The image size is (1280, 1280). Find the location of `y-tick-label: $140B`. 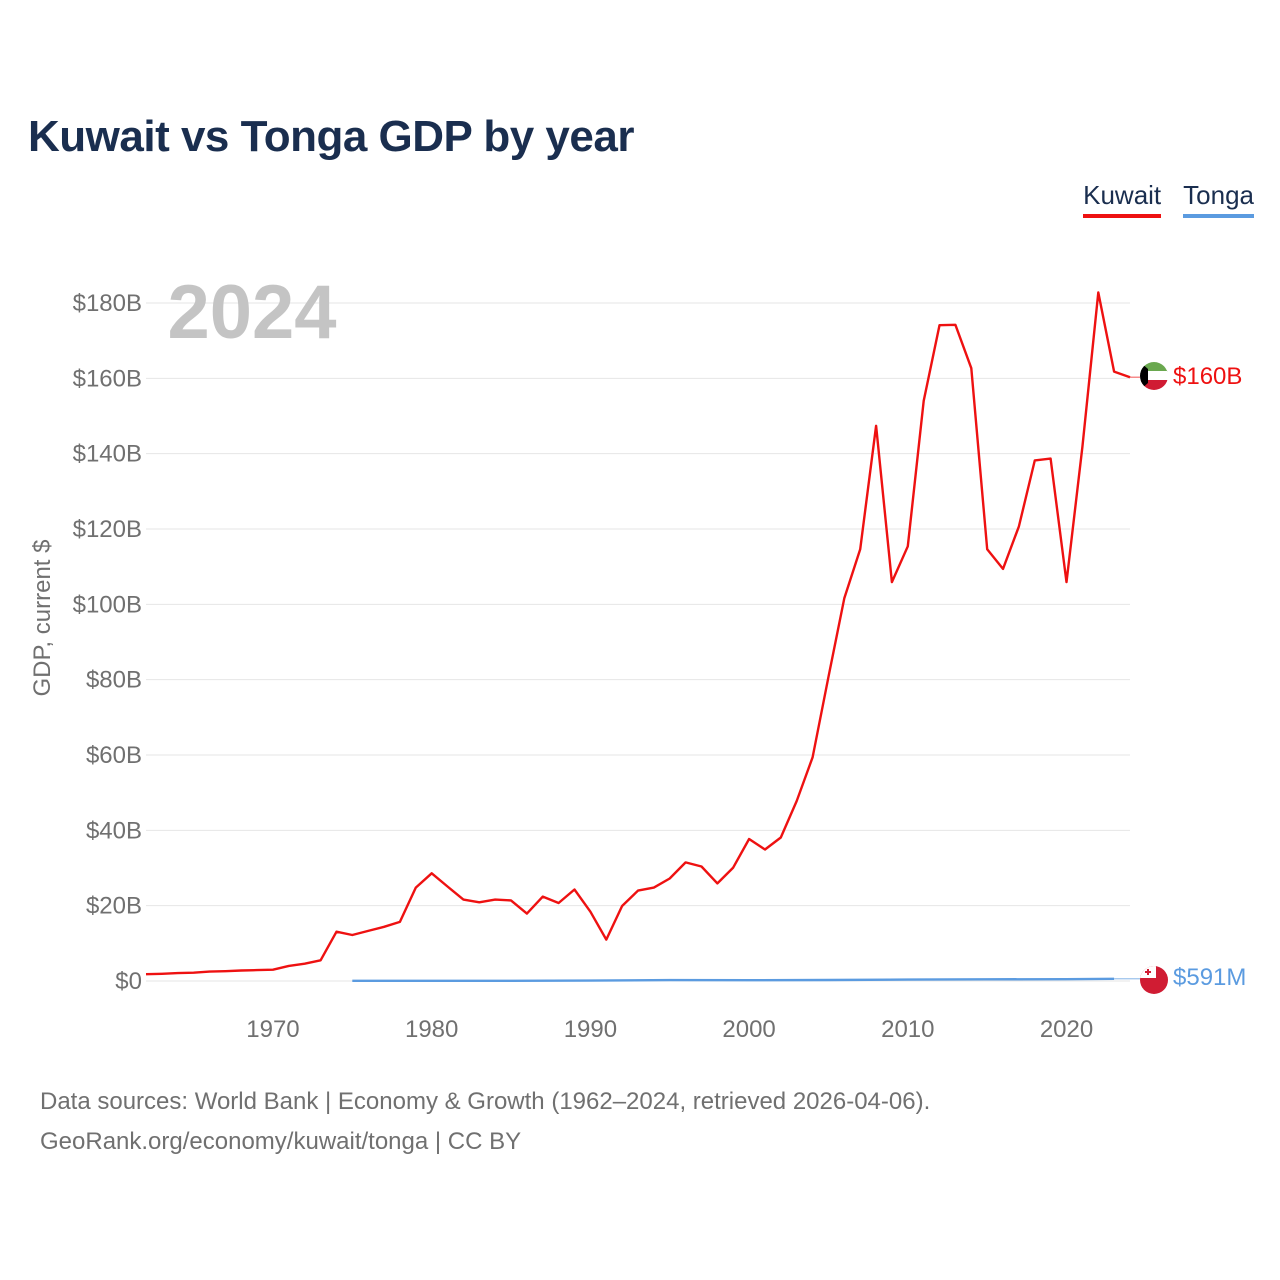

y-tick-label: $140B is located at coordinates (107, 454).